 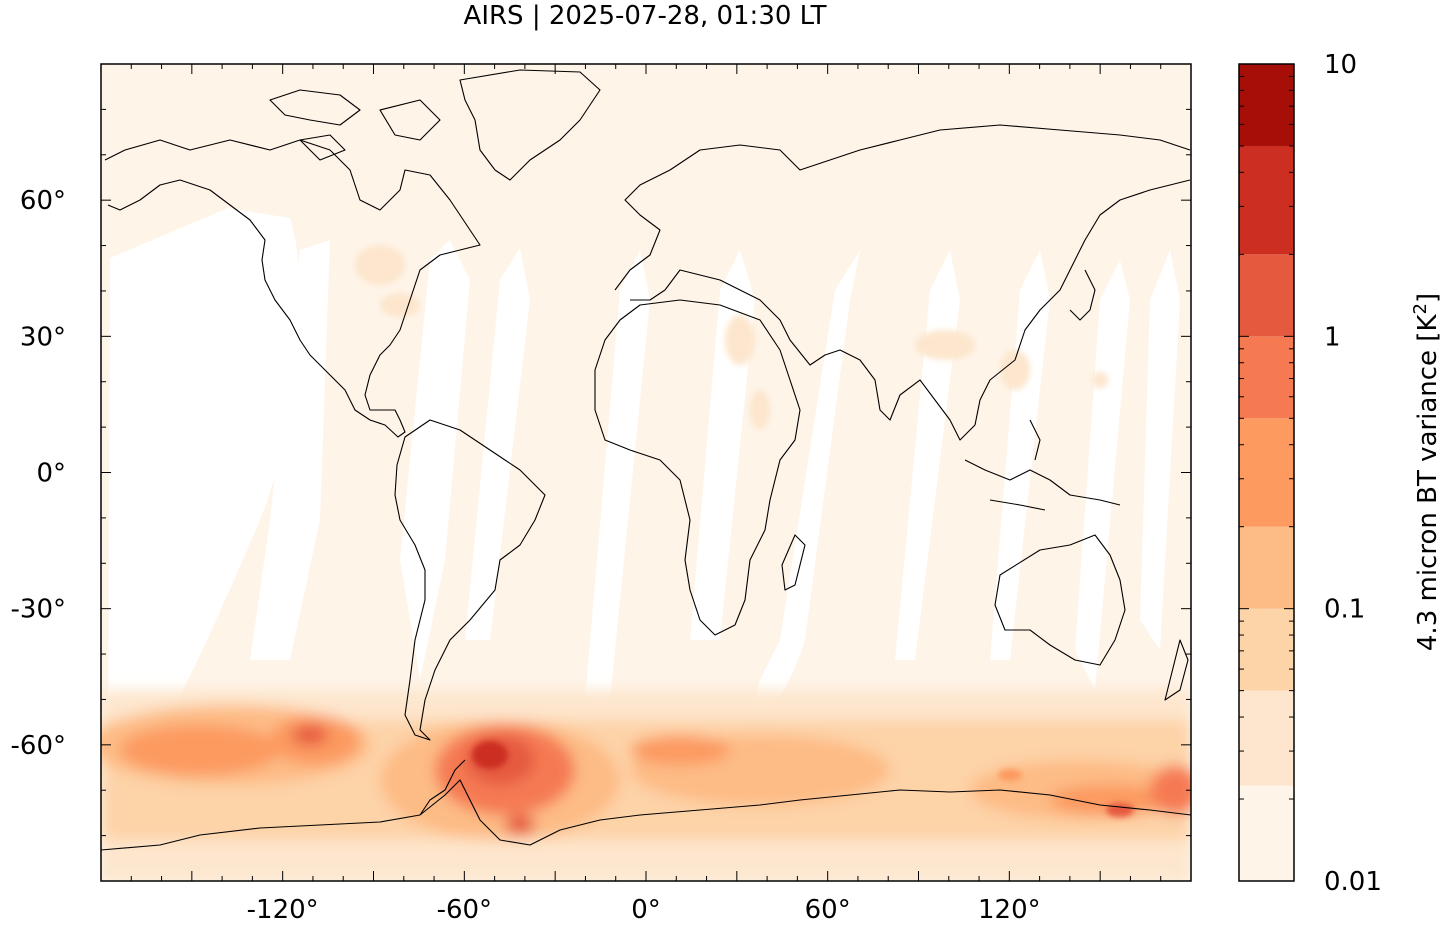 What do you see at coordinates (43, 201) in the screenshot?
I see `lat-tick-label: 60°` at bounding box center [43, 201].